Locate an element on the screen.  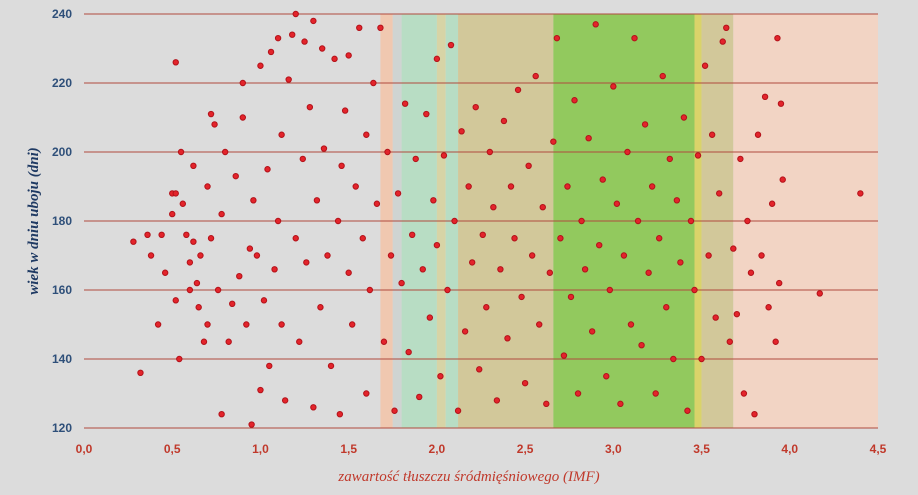
x-tick-label-4,5: 4,5 is located at coordinates (878, 449).